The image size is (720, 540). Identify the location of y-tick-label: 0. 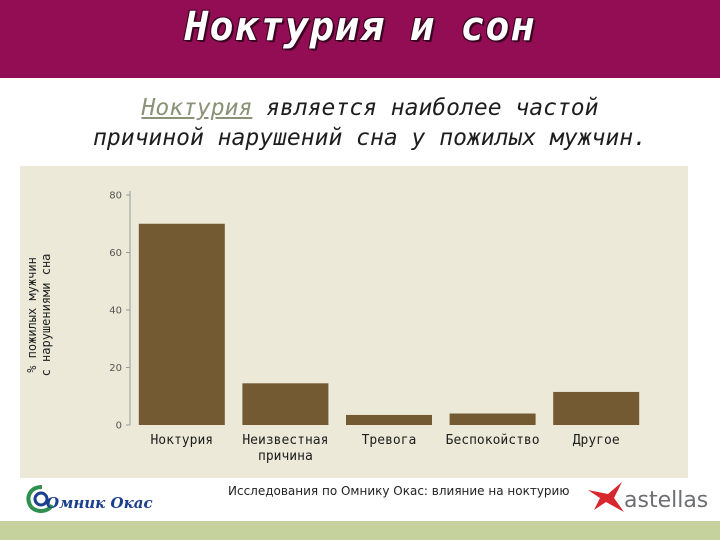
(119, 426).